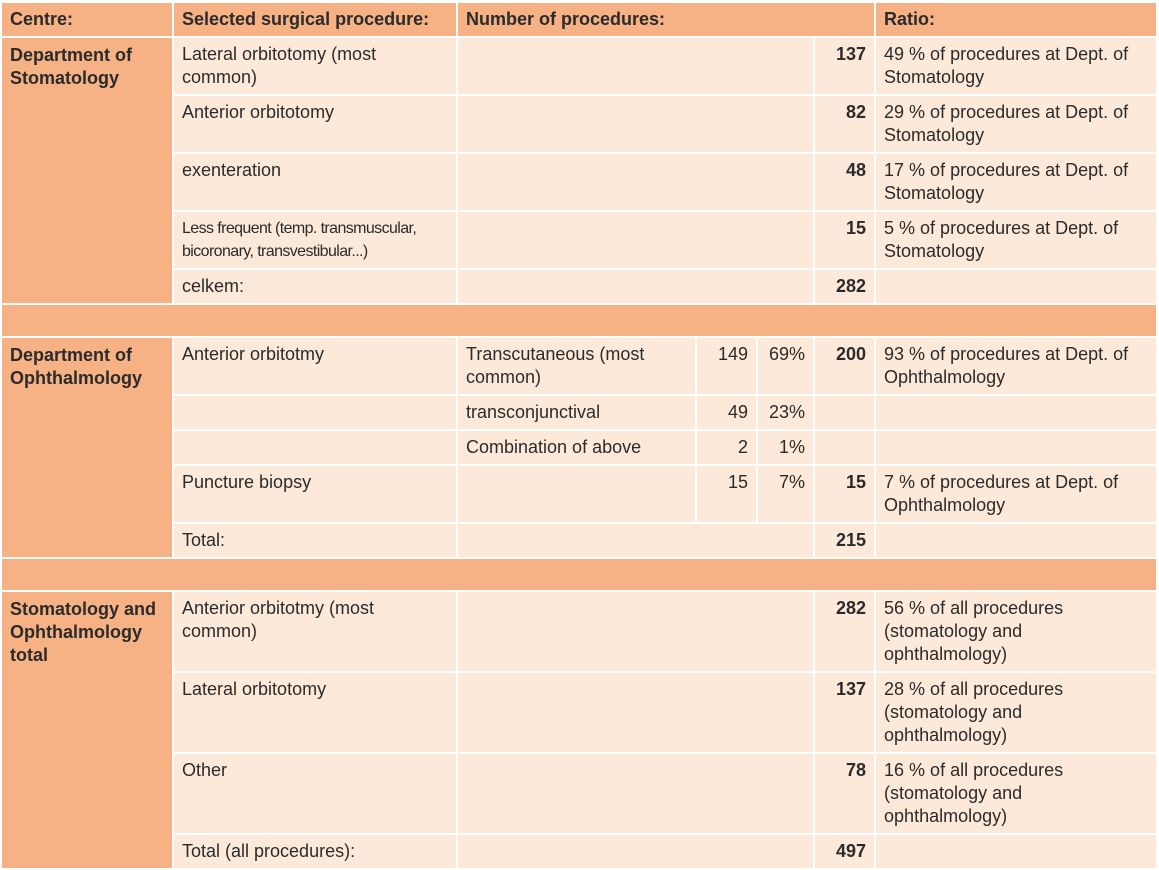  I want to click on sub-count-cell: 49, so click(727, 413).